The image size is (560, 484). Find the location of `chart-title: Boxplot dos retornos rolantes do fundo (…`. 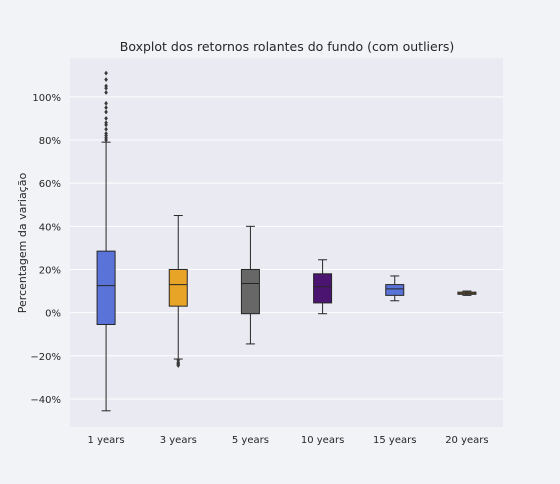

chart-title: Boxplot dos retornos rolantes do fundo (… is located at coordinates (287, 46).